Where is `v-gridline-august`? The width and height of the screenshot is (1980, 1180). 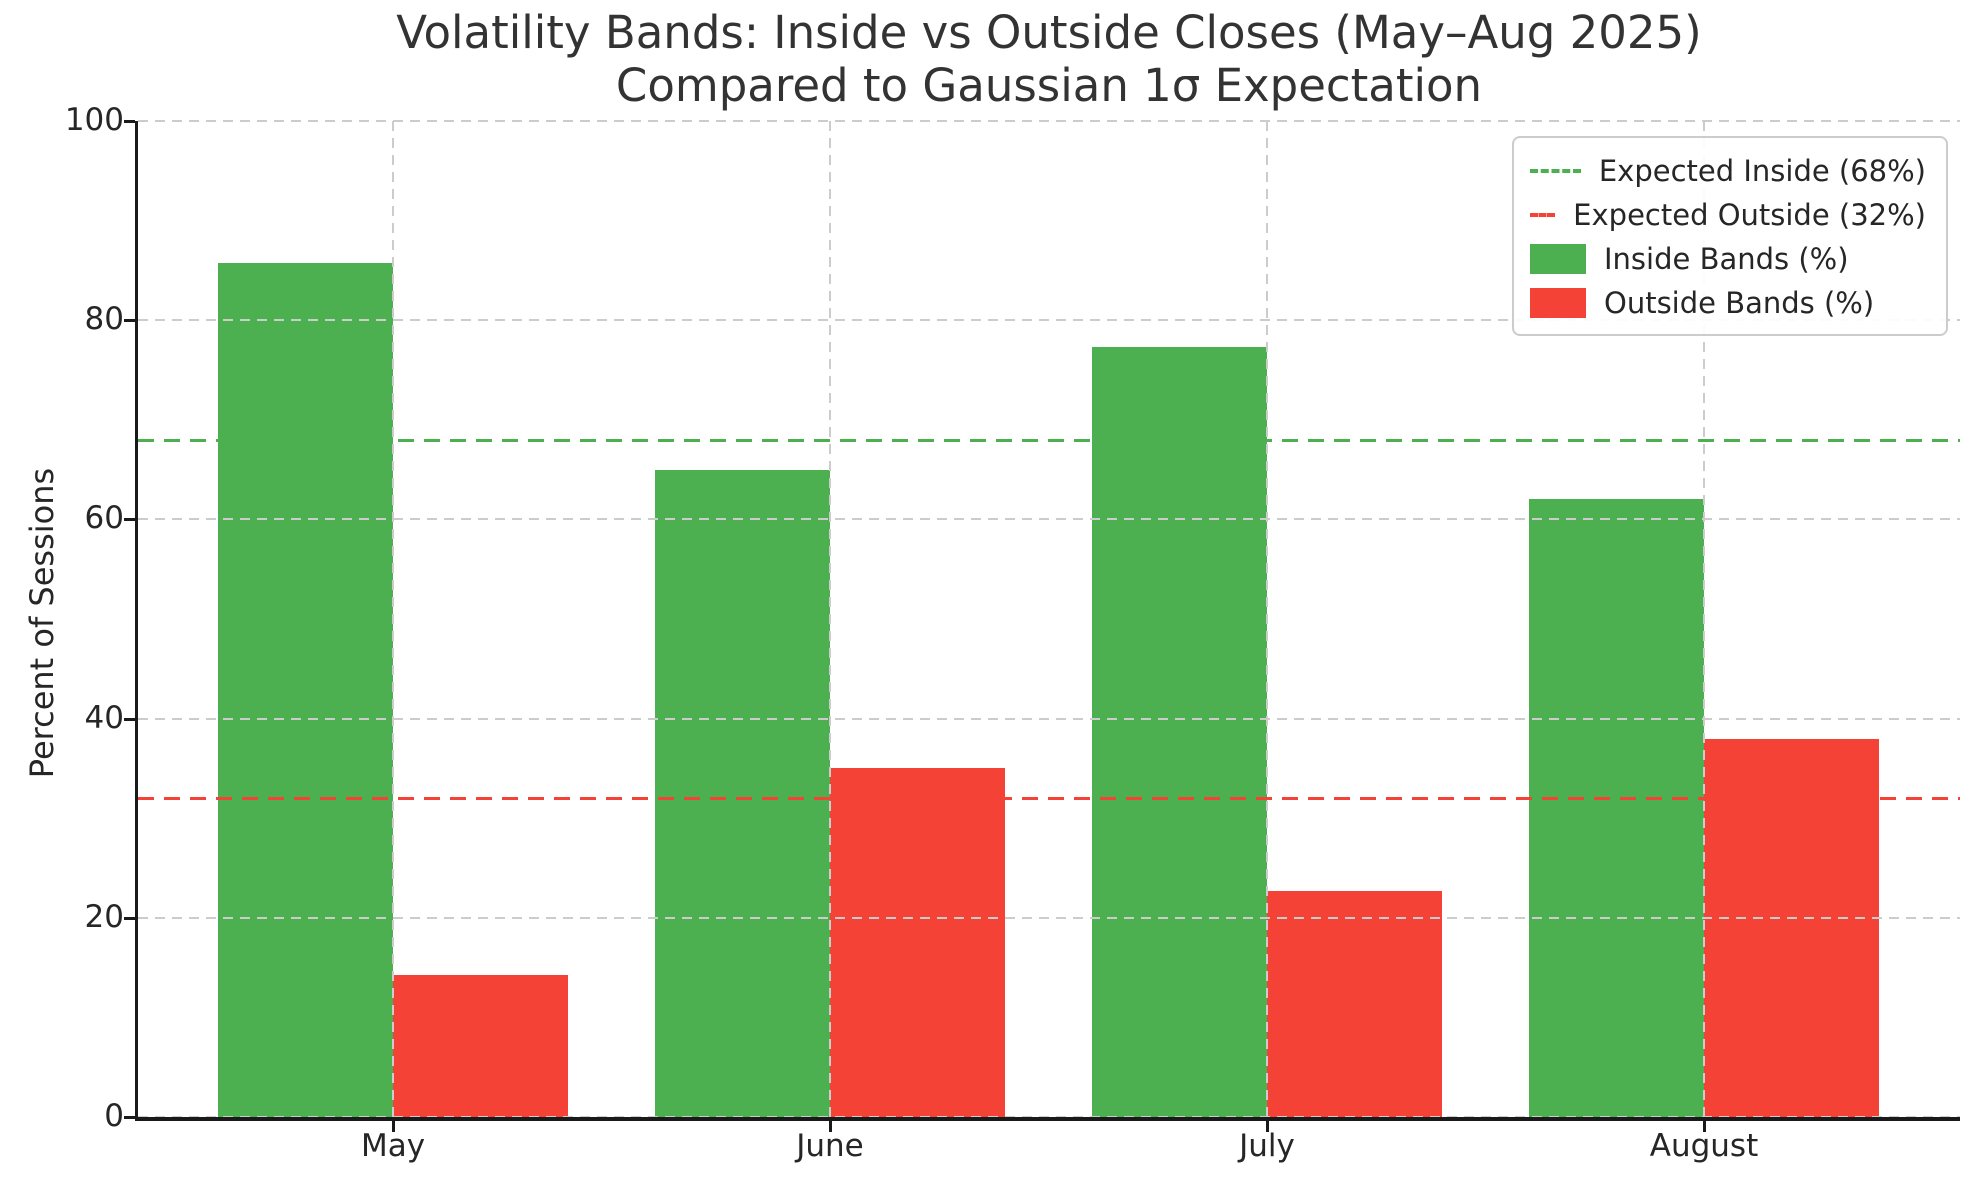 v-gridline-august is located at coordinates (1704, 619).